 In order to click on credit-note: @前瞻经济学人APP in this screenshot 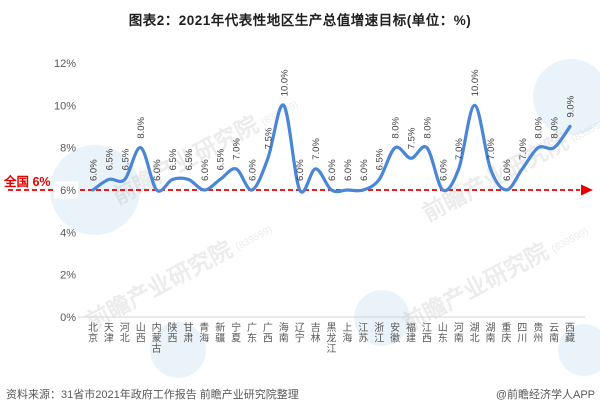, I will do `click(545, 395)`.